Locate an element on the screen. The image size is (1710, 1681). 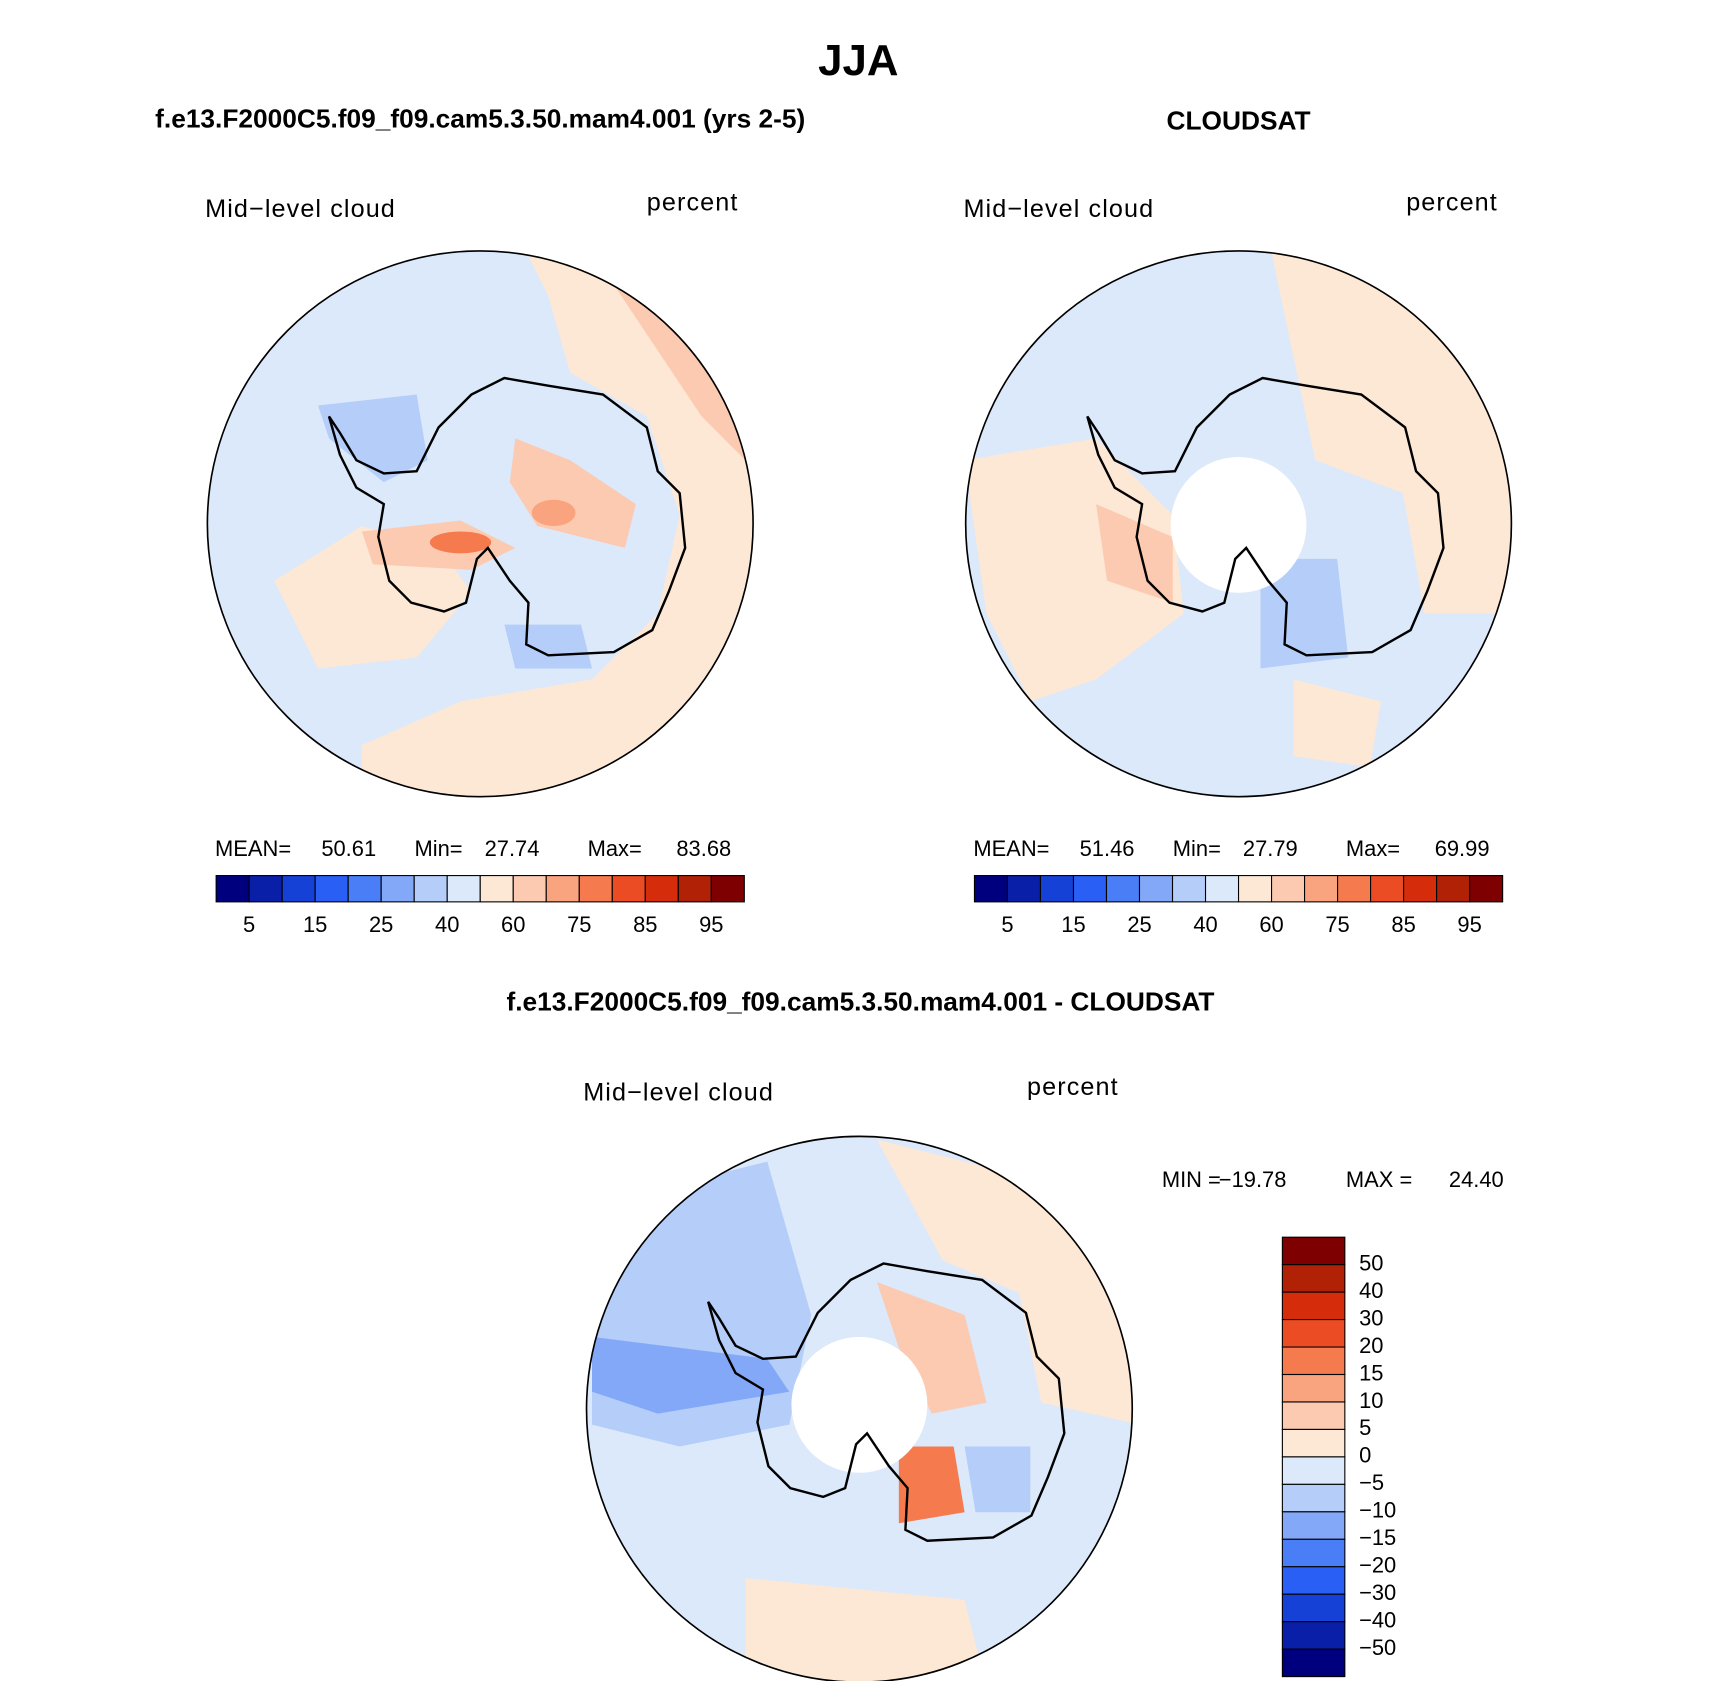
stat-text: MAX = is located at coordinates (1379, 1179).